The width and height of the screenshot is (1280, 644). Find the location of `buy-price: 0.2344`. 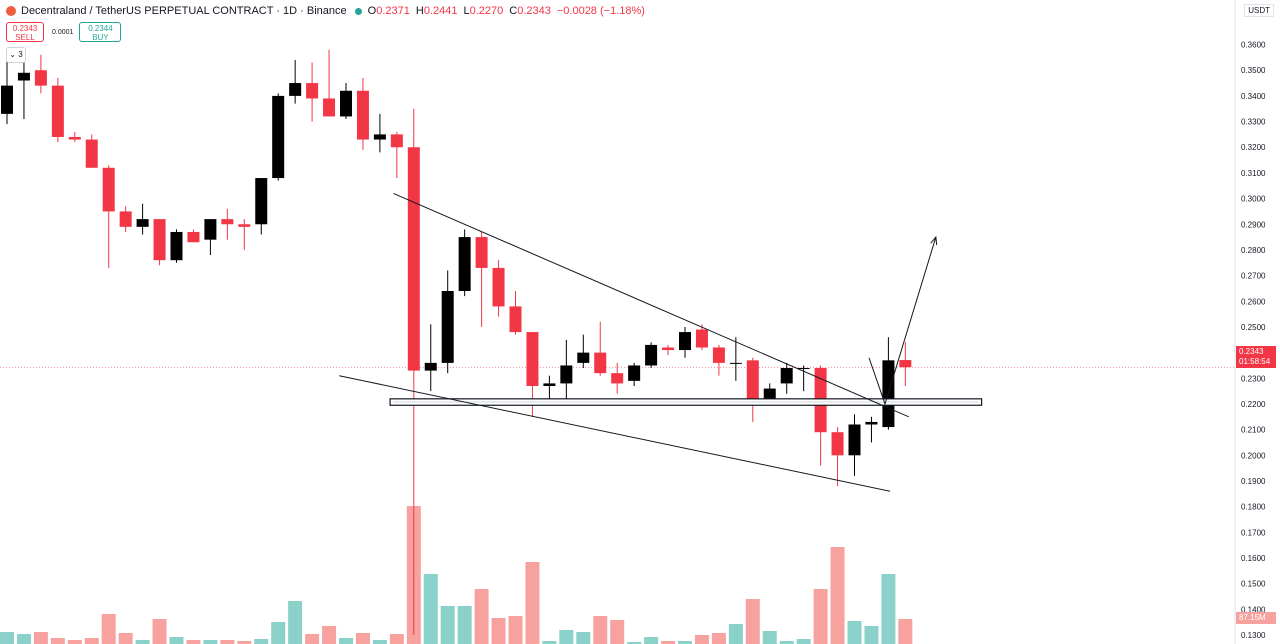

buy-price: 0.2344 is located at coordinates (100, 28).